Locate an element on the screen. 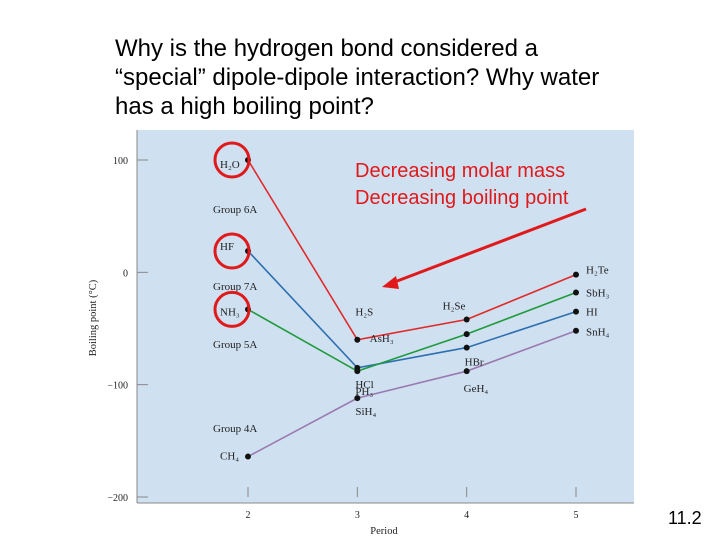 The image size is (720, 540). compound-label: PH₃ is located at coordinates (364, 392).